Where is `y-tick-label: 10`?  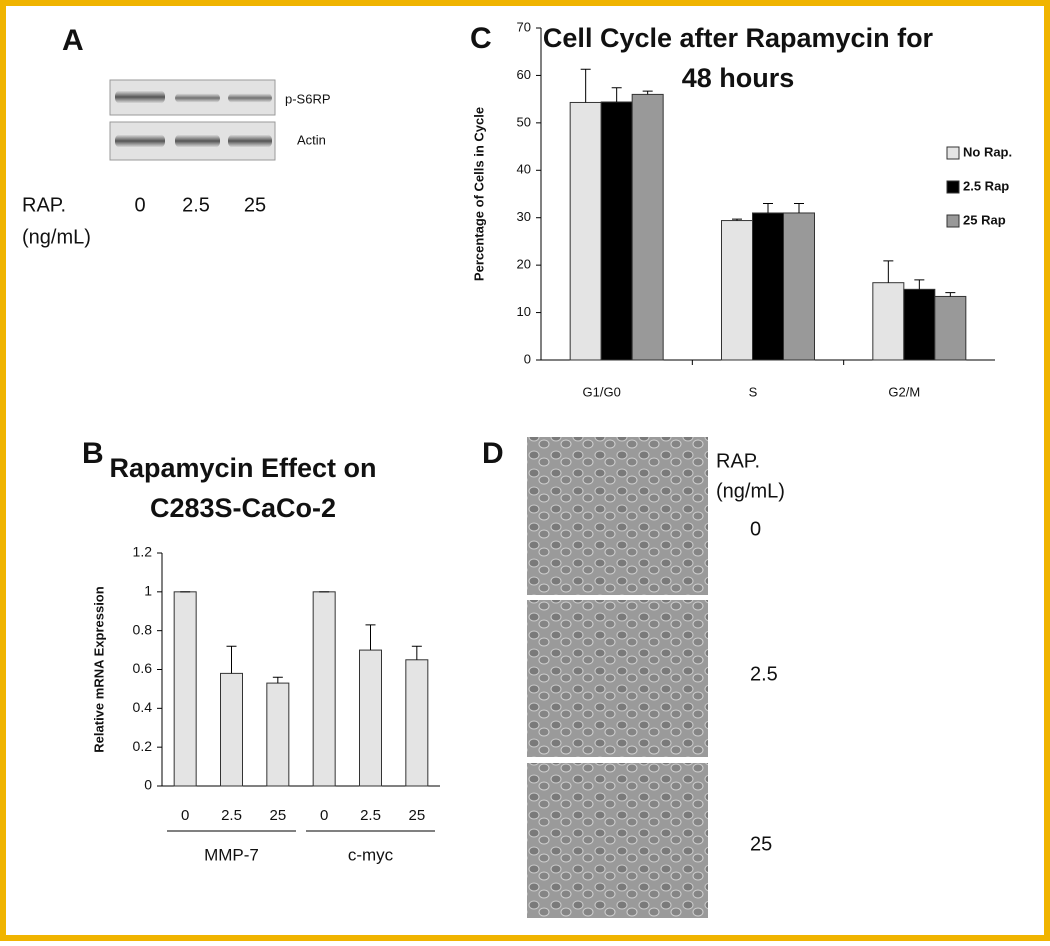 y-tick-label: 10 is located at coordinates (524, 311).